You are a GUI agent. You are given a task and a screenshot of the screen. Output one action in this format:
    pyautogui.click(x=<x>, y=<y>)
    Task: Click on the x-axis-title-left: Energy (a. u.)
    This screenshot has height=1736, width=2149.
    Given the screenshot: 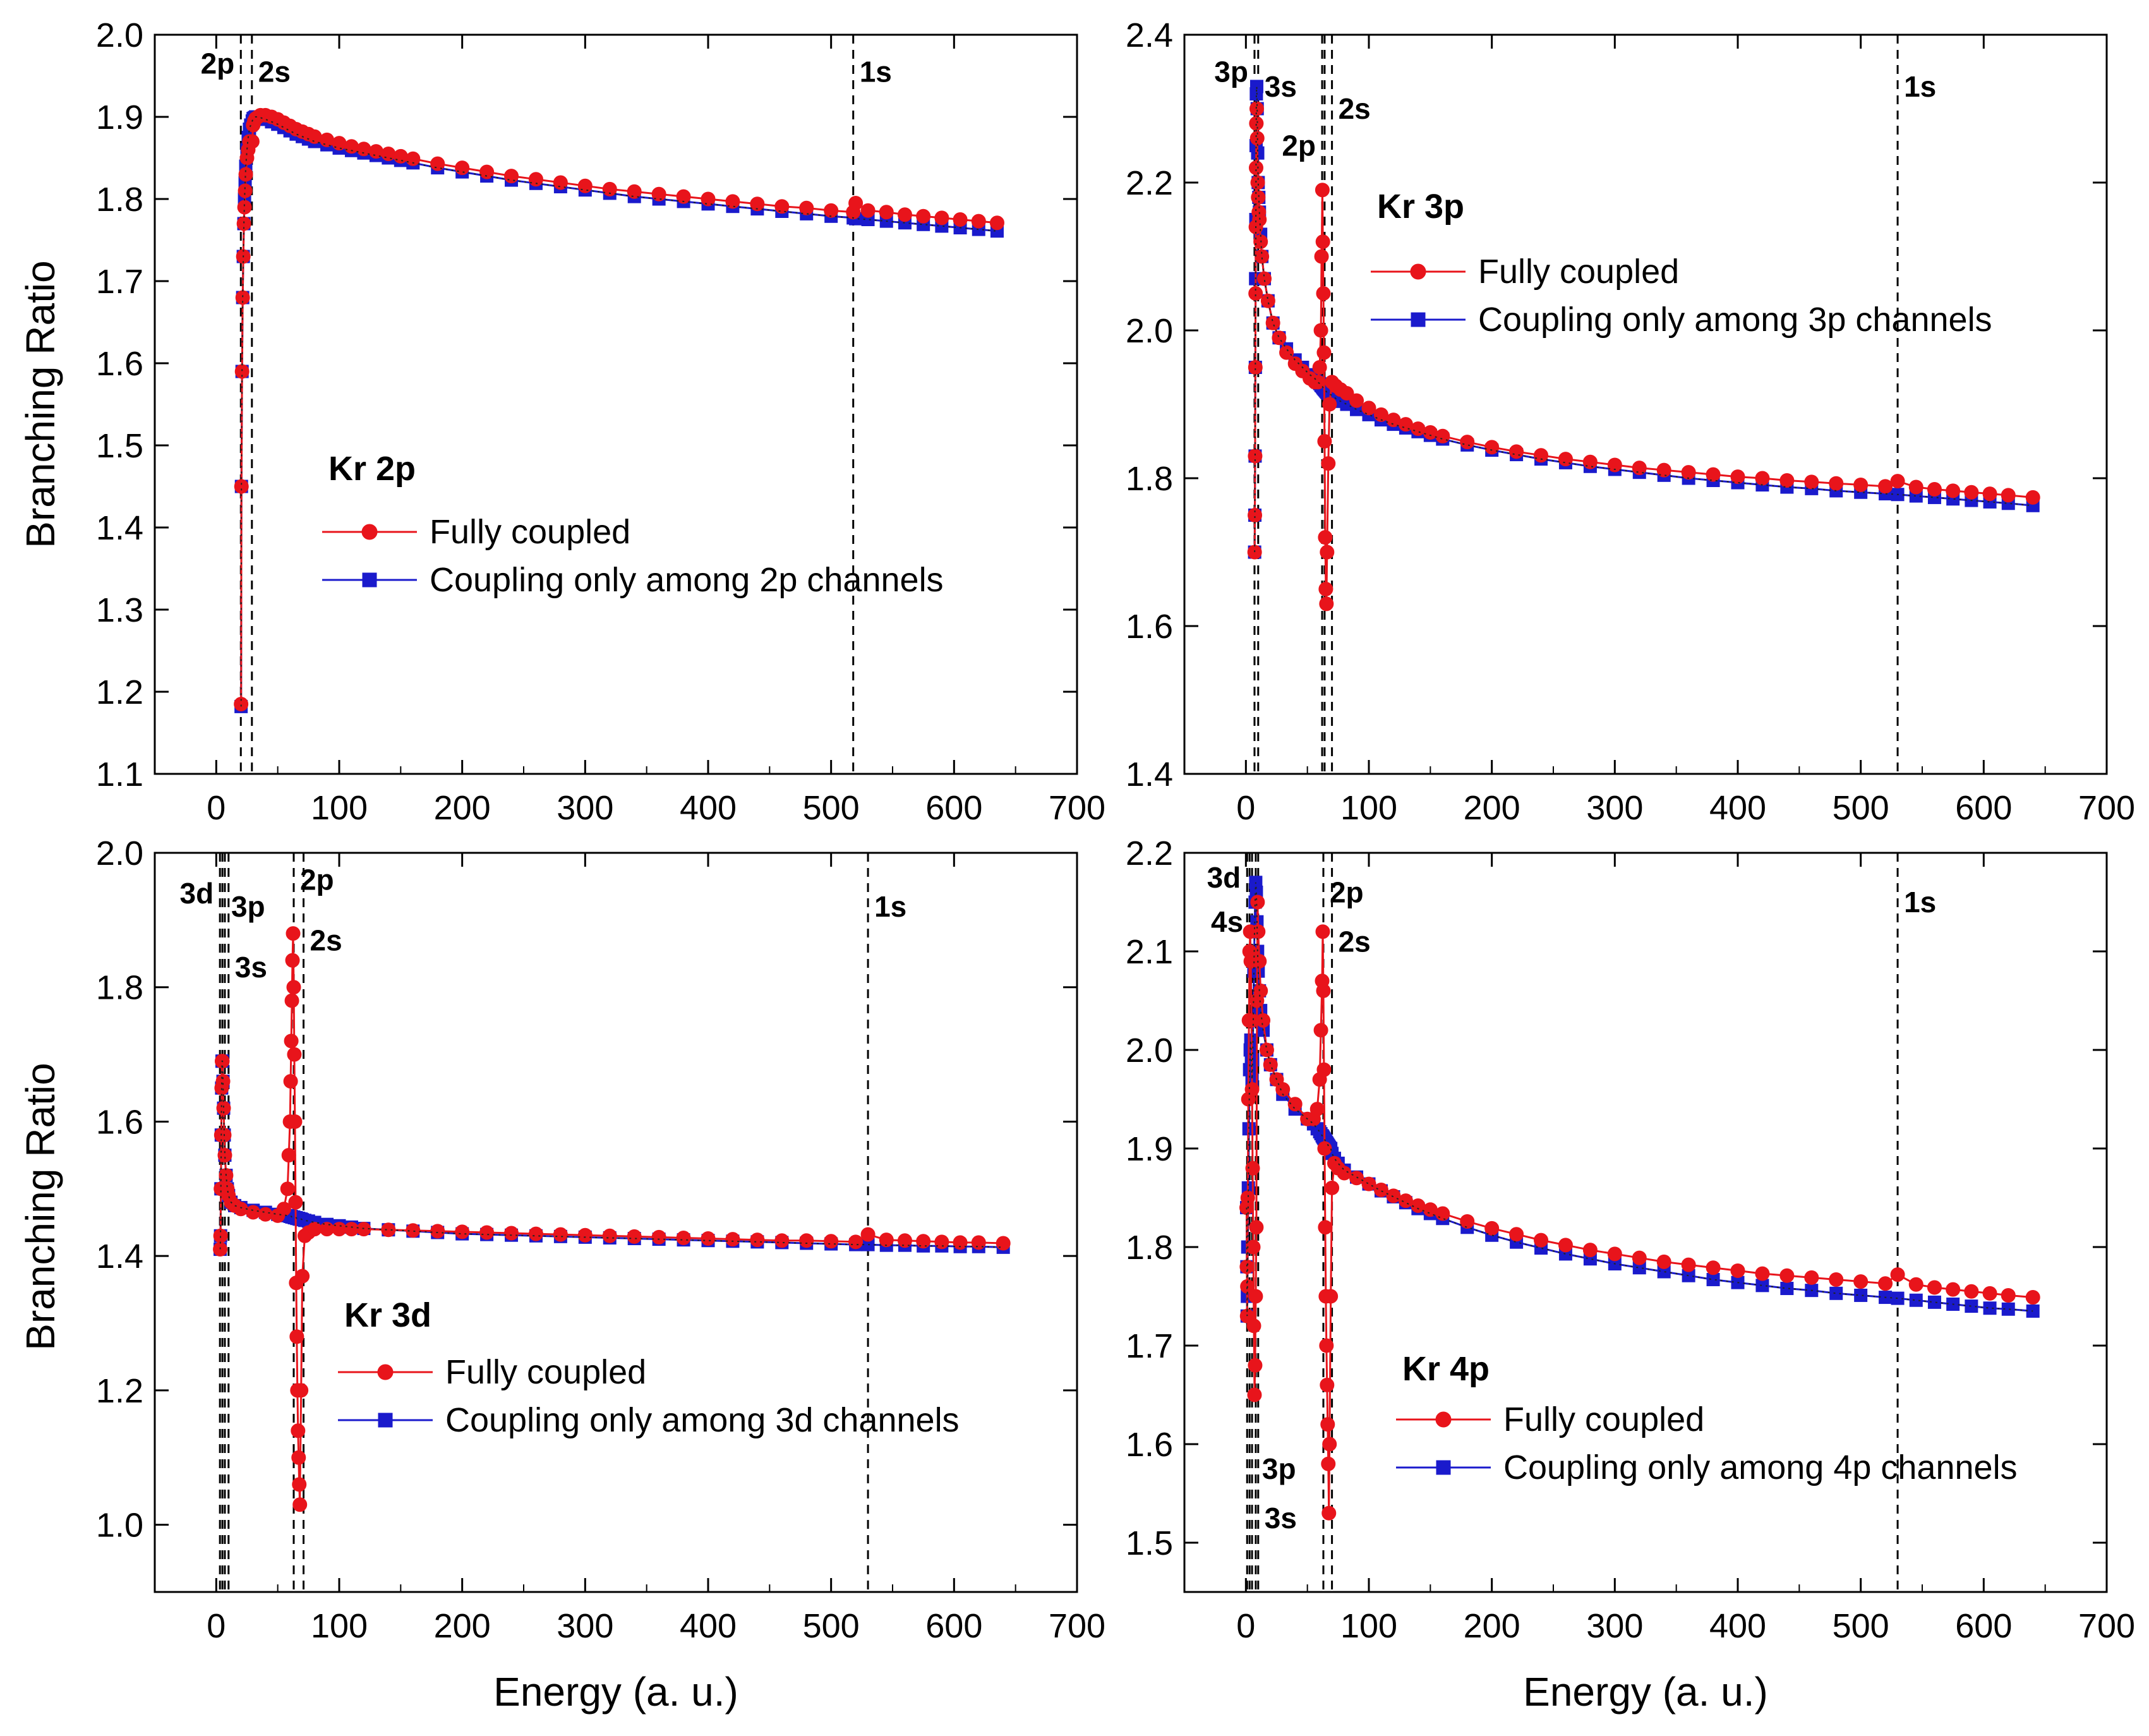 What is the action you would take?
    pyautogui.click(x=615, y=1692)
    